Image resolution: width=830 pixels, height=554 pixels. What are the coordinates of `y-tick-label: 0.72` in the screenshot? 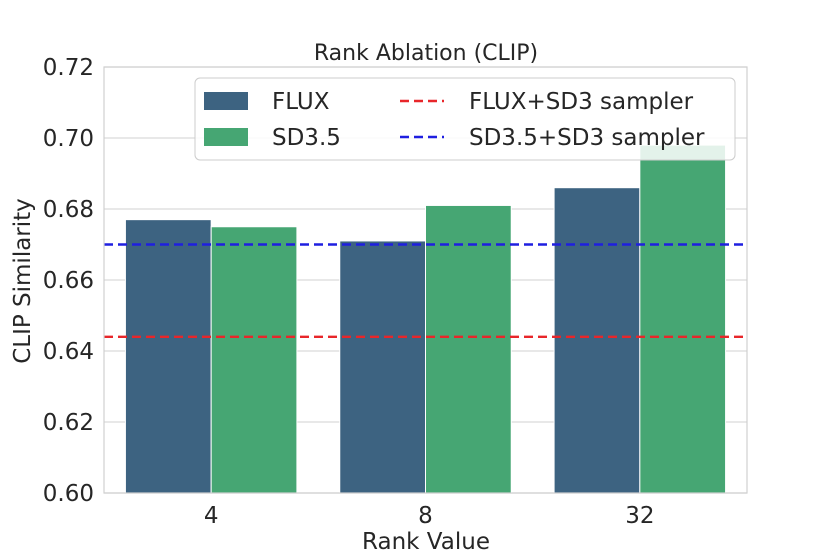 It's located at (68, 68).